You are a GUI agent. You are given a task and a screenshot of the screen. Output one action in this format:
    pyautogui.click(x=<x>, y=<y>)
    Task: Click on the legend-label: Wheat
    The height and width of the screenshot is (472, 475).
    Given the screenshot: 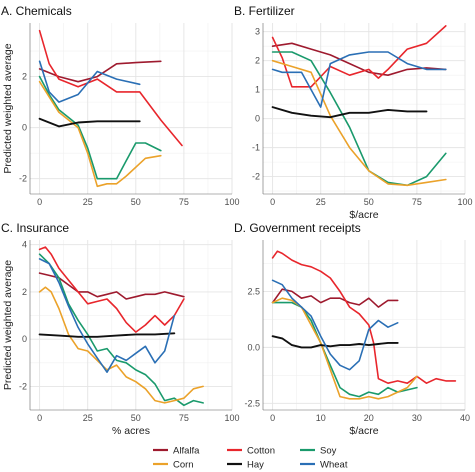 What is the action you would take?
    pyautogui.click(x=334, y=465)
    